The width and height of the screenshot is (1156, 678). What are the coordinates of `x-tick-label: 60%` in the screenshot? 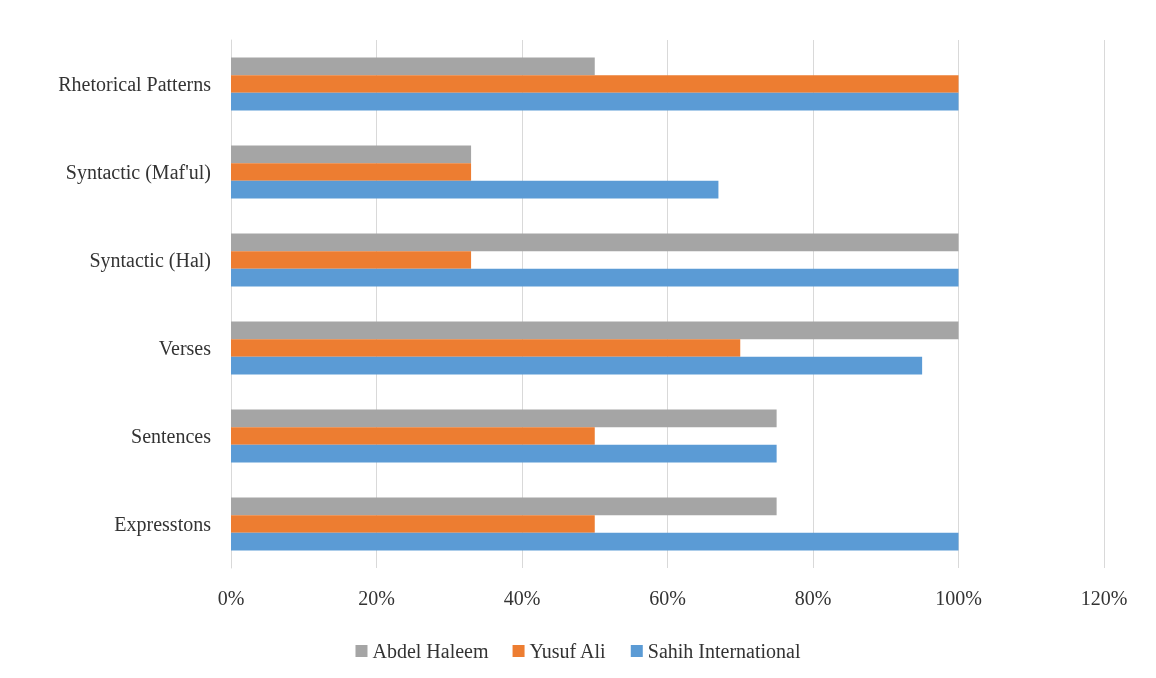 It's located at (667, 598).